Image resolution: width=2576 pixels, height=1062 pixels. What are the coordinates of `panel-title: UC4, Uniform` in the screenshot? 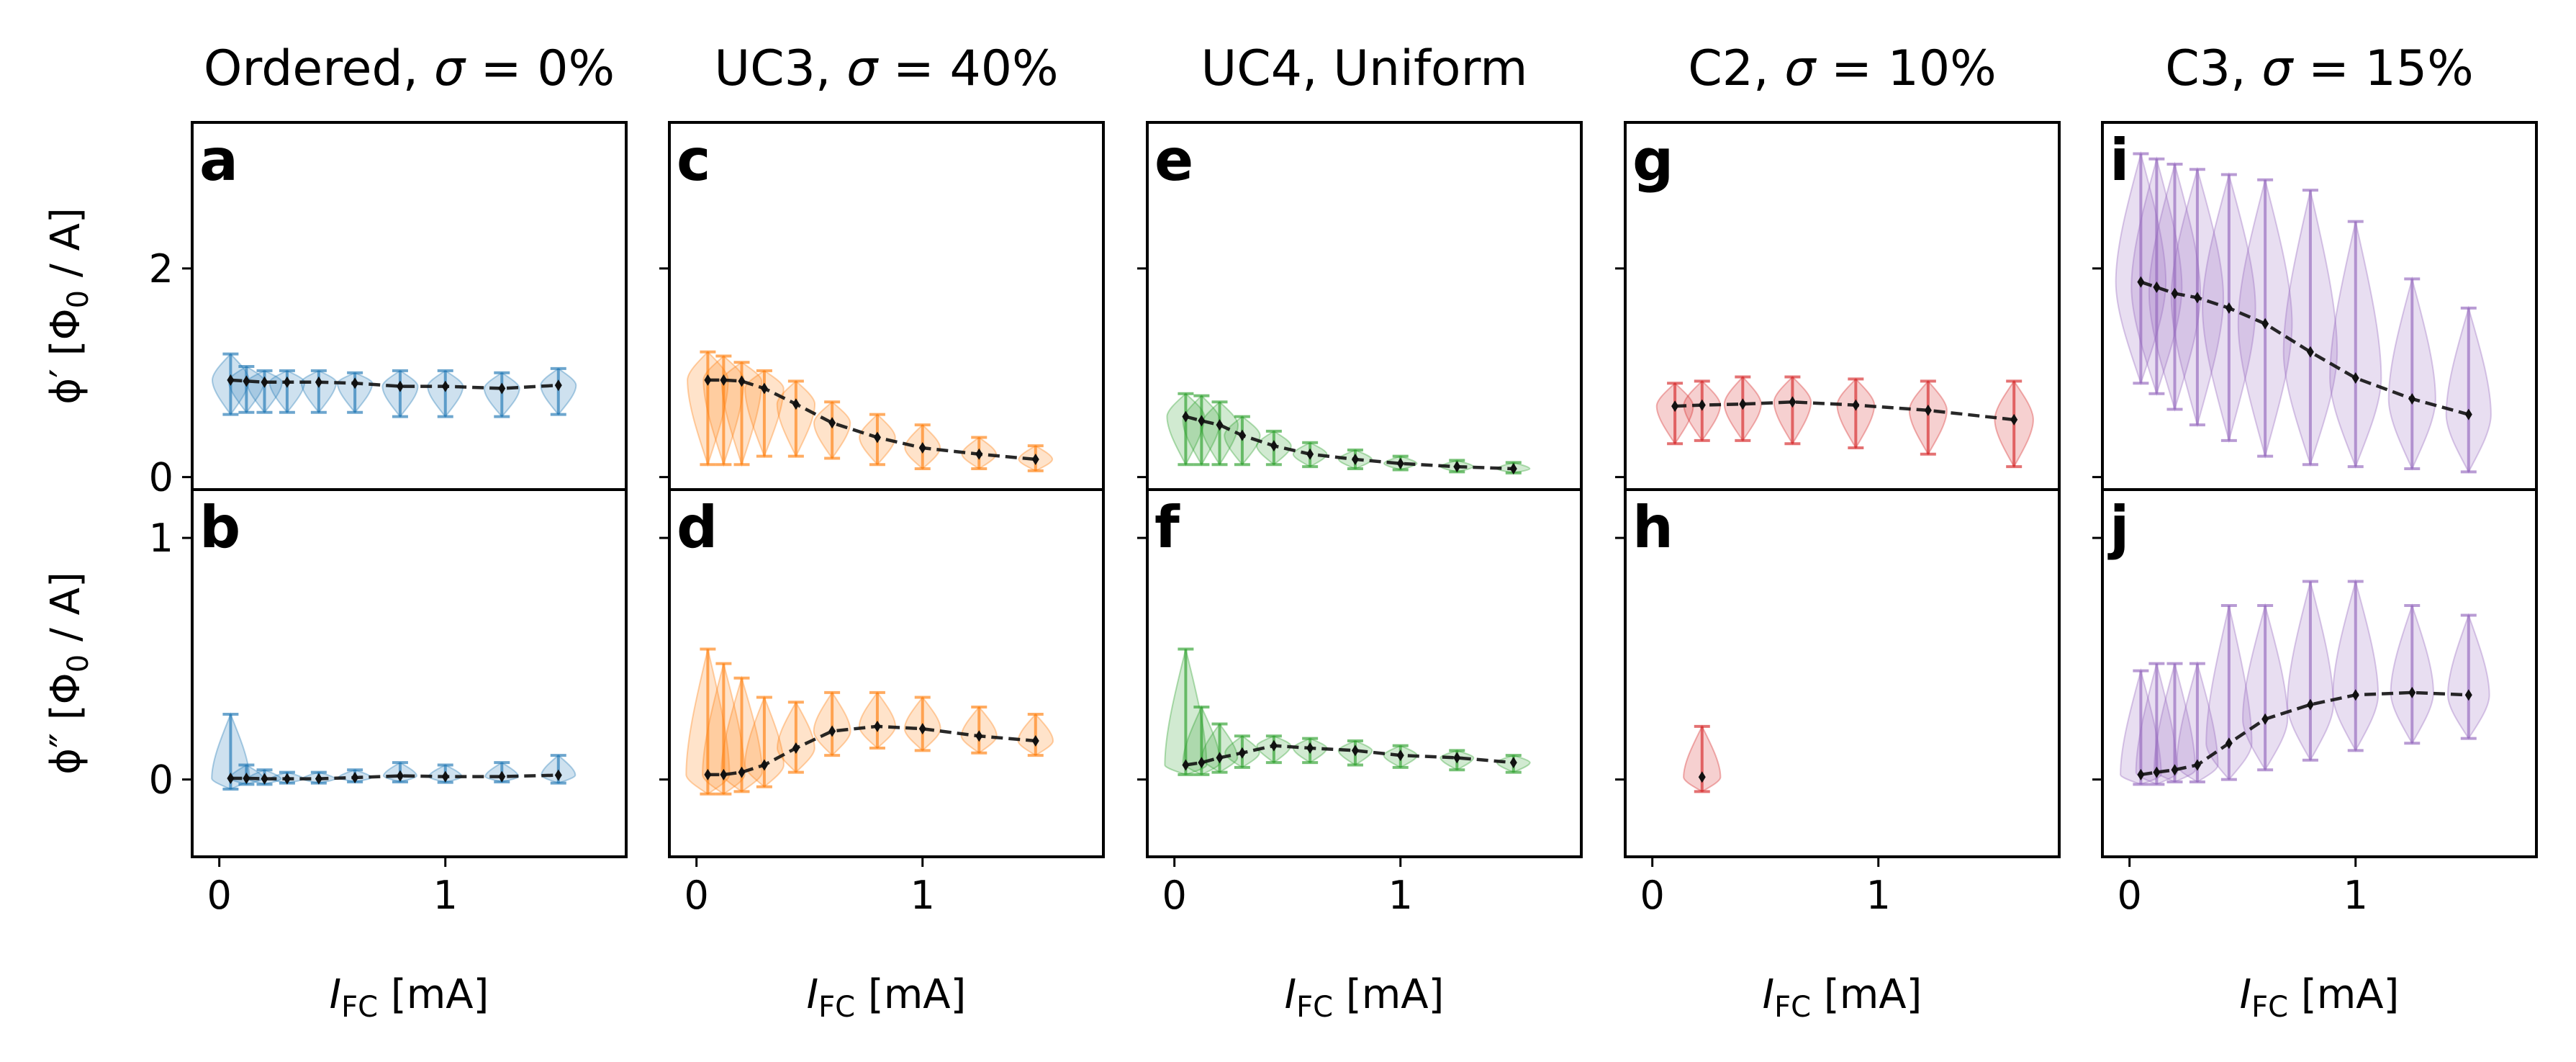 It's located at (1364, 68).